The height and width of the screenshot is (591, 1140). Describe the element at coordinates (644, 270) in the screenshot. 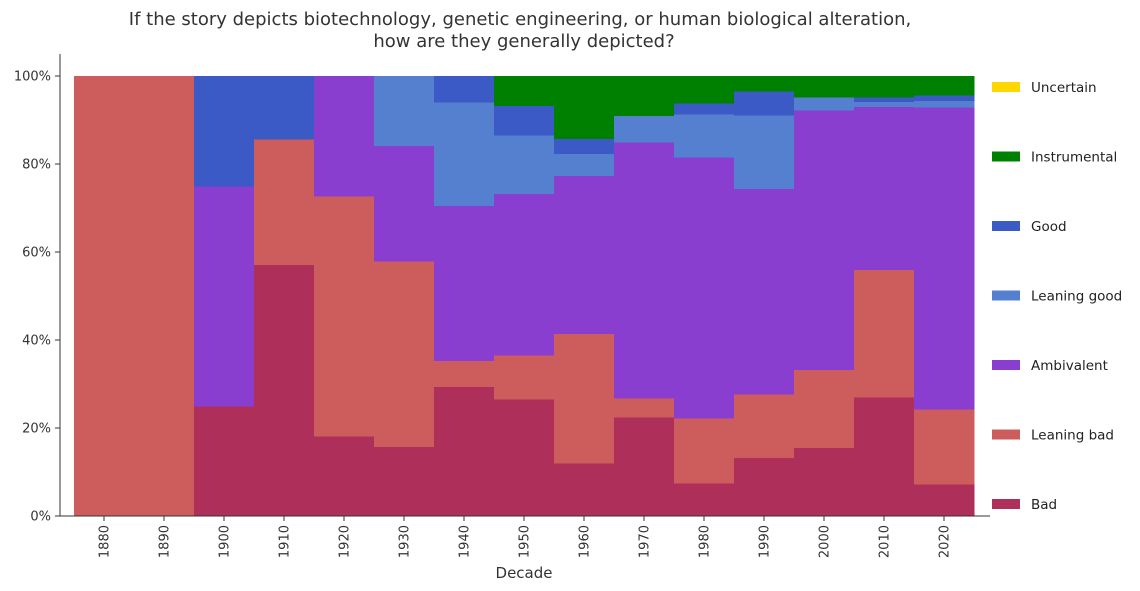

I see `segment-ambivalent-1970` at that location.